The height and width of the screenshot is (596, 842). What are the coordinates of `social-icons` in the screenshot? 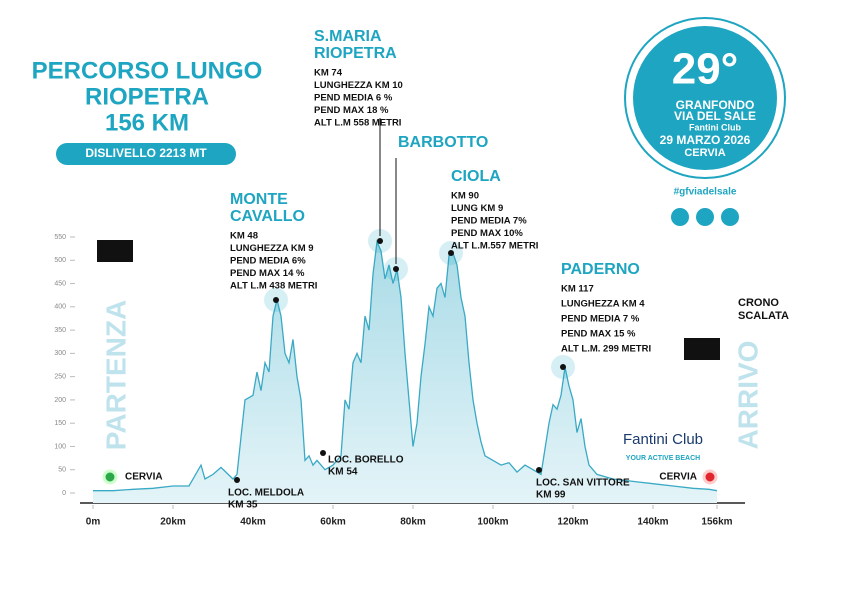 It's located at (705, 217).